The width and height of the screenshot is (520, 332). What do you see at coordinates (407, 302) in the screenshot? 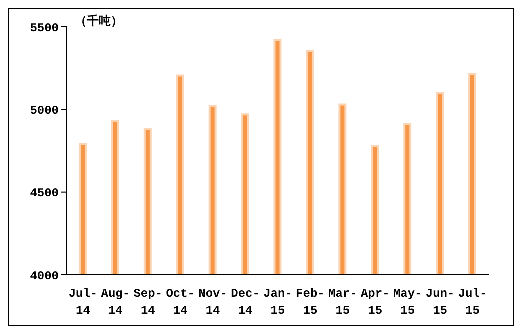
I see `x-tick-label: May-15` at bounding box center [407, 302].